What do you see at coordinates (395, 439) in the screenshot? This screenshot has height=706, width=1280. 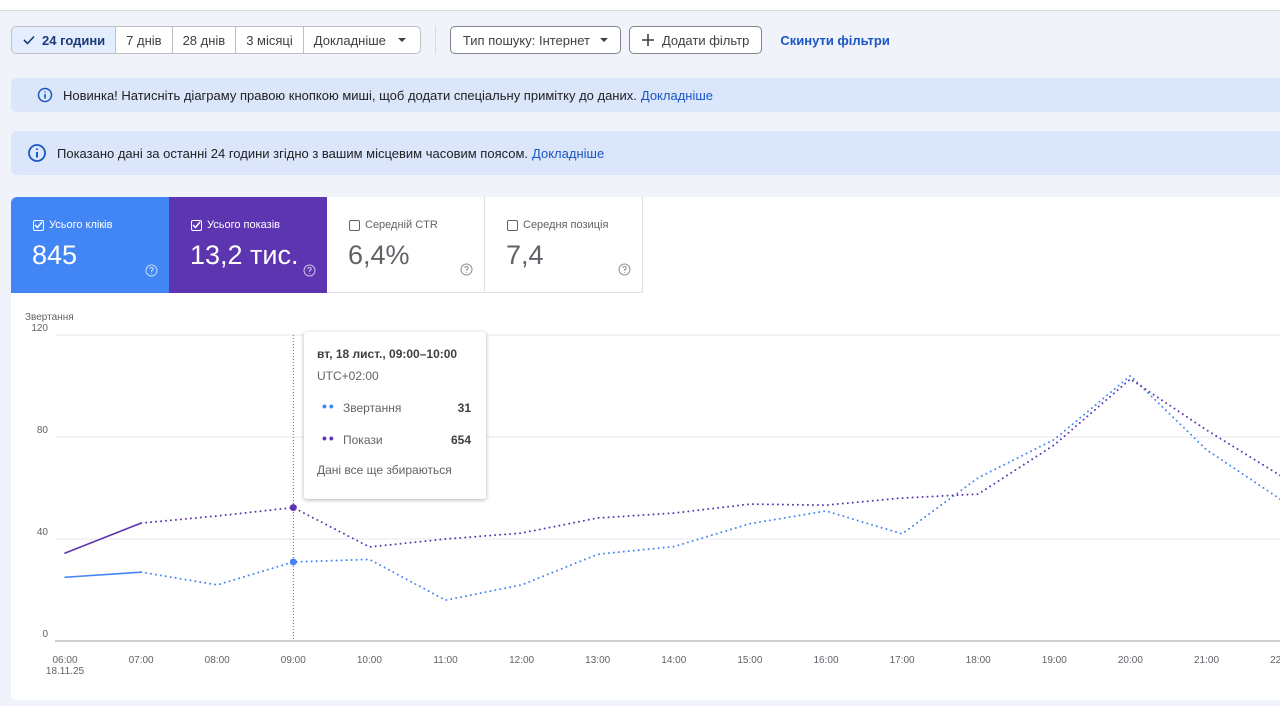 I see `tooltip-row: •• Покази 654` at bounding box center [395, 439].